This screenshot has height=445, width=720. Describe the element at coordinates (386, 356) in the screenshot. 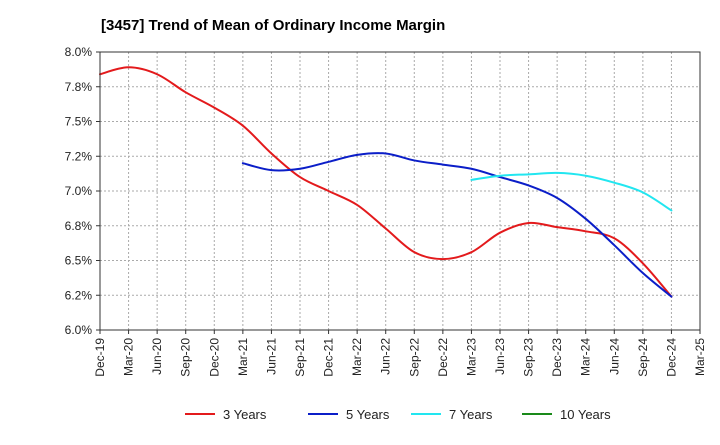

I see `x-tick-label: Jun-22` at that location.